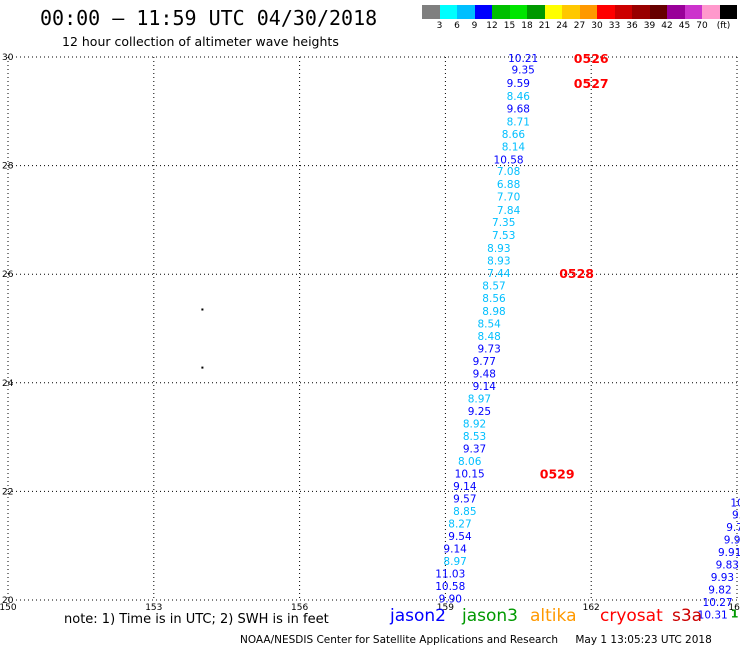 This screenshot has width=740, height=650. Describe the element at coordinates (649, 26) in the screenshot. I see `color-scale-label: 39` at that location.